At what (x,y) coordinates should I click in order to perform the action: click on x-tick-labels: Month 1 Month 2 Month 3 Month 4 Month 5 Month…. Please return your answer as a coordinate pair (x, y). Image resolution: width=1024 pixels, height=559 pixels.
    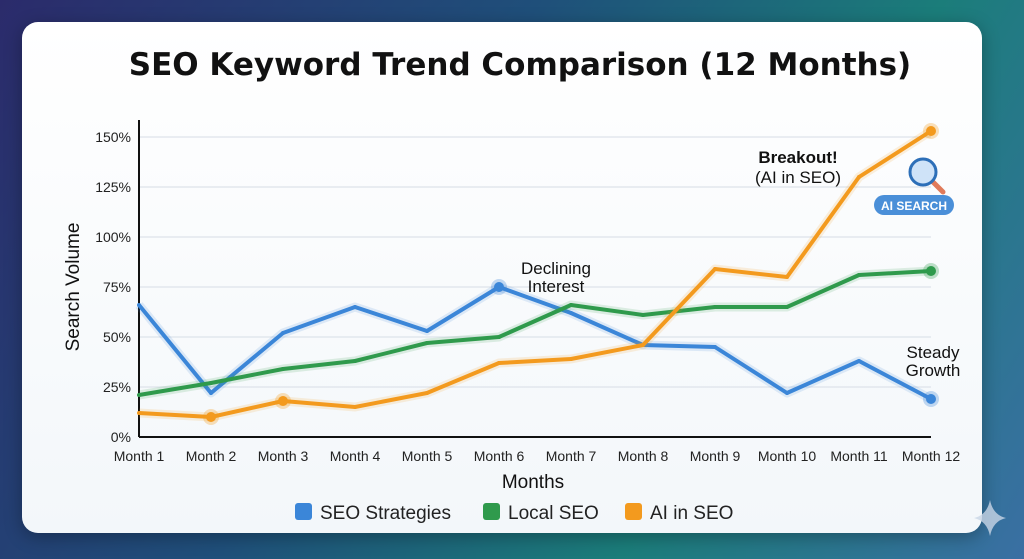
    Looking at the image, I should click on (537, 456).